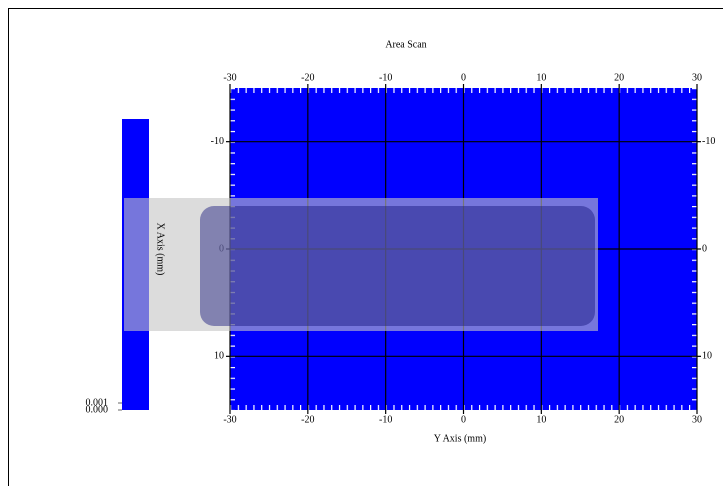  What do you see at coordinates (385, 419) in the screenshot?
I see `x-tick-label: -10` at bounding box center [385, 419].